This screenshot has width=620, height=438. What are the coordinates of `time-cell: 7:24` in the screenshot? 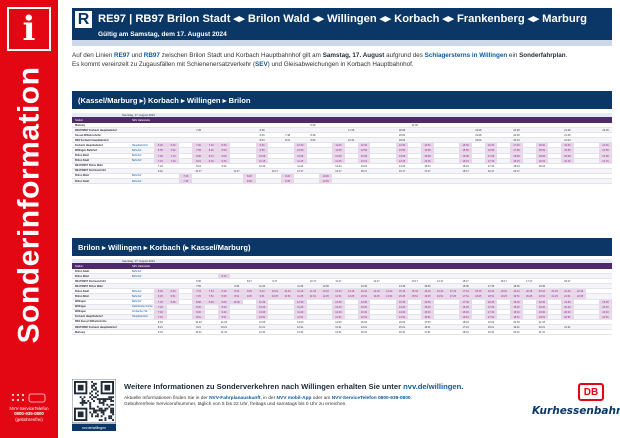 It's located at (160, 166).